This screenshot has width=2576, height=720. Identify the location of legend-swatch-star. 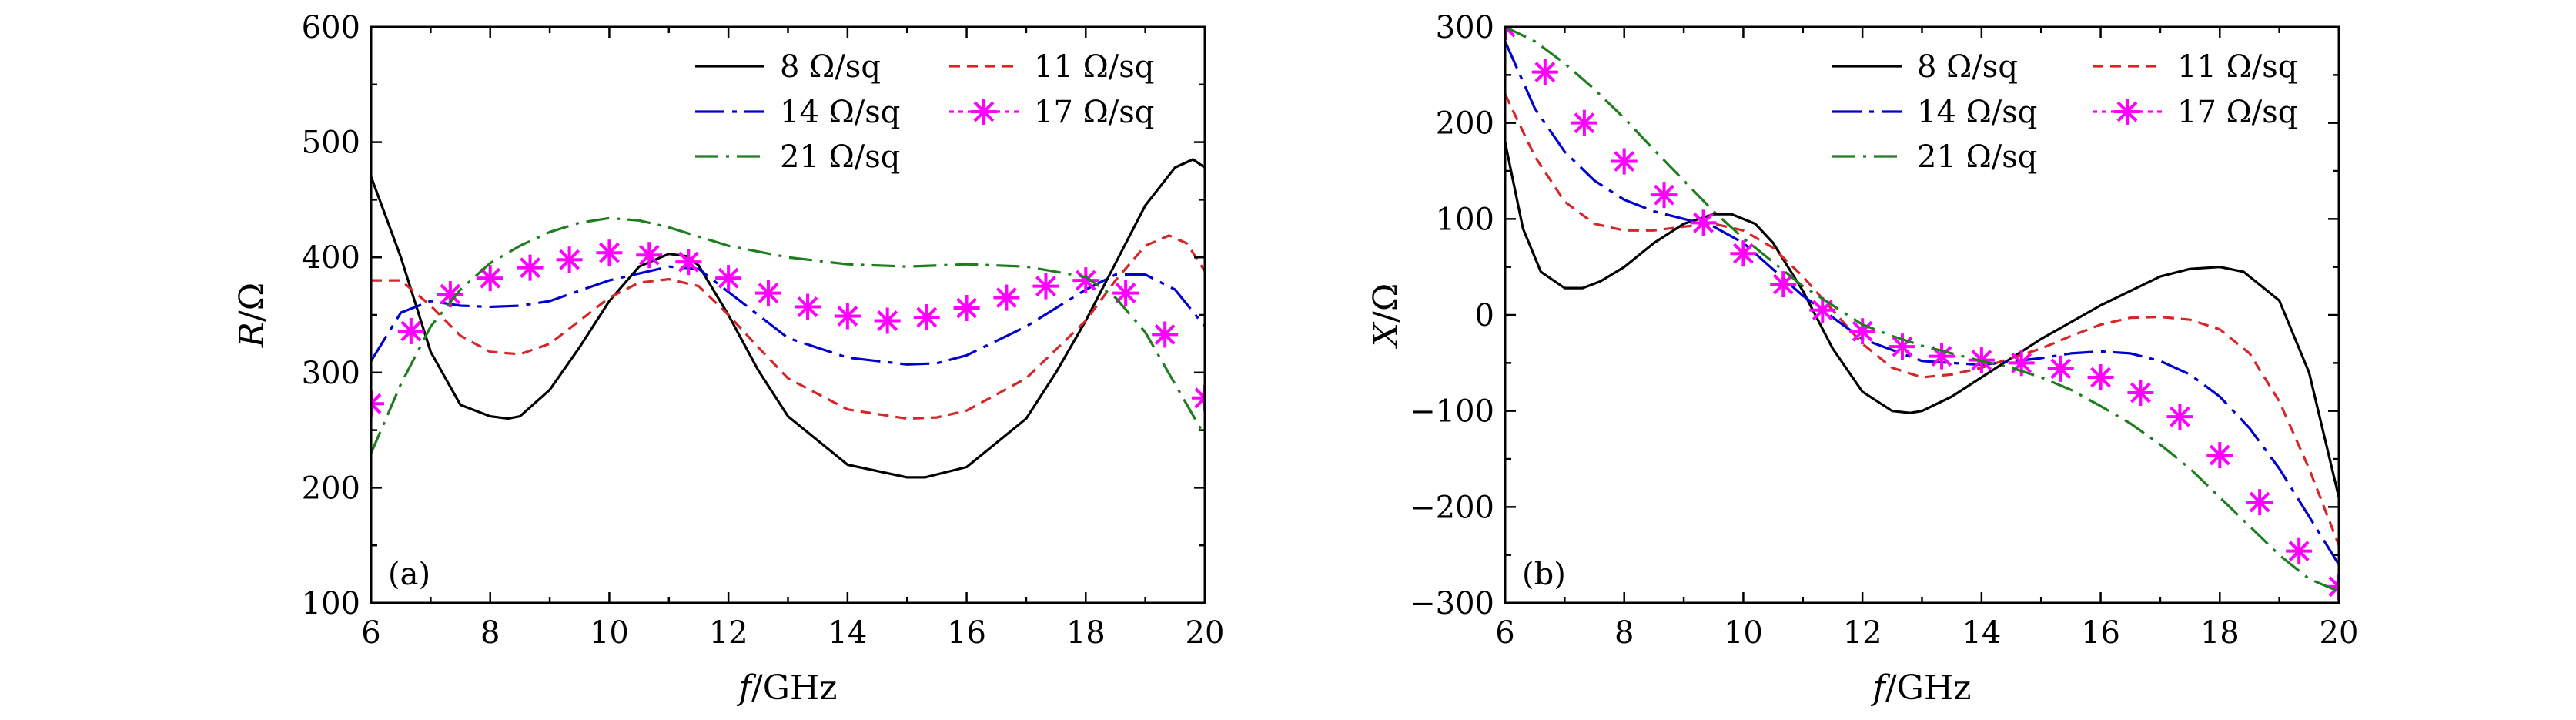
(984, 112).